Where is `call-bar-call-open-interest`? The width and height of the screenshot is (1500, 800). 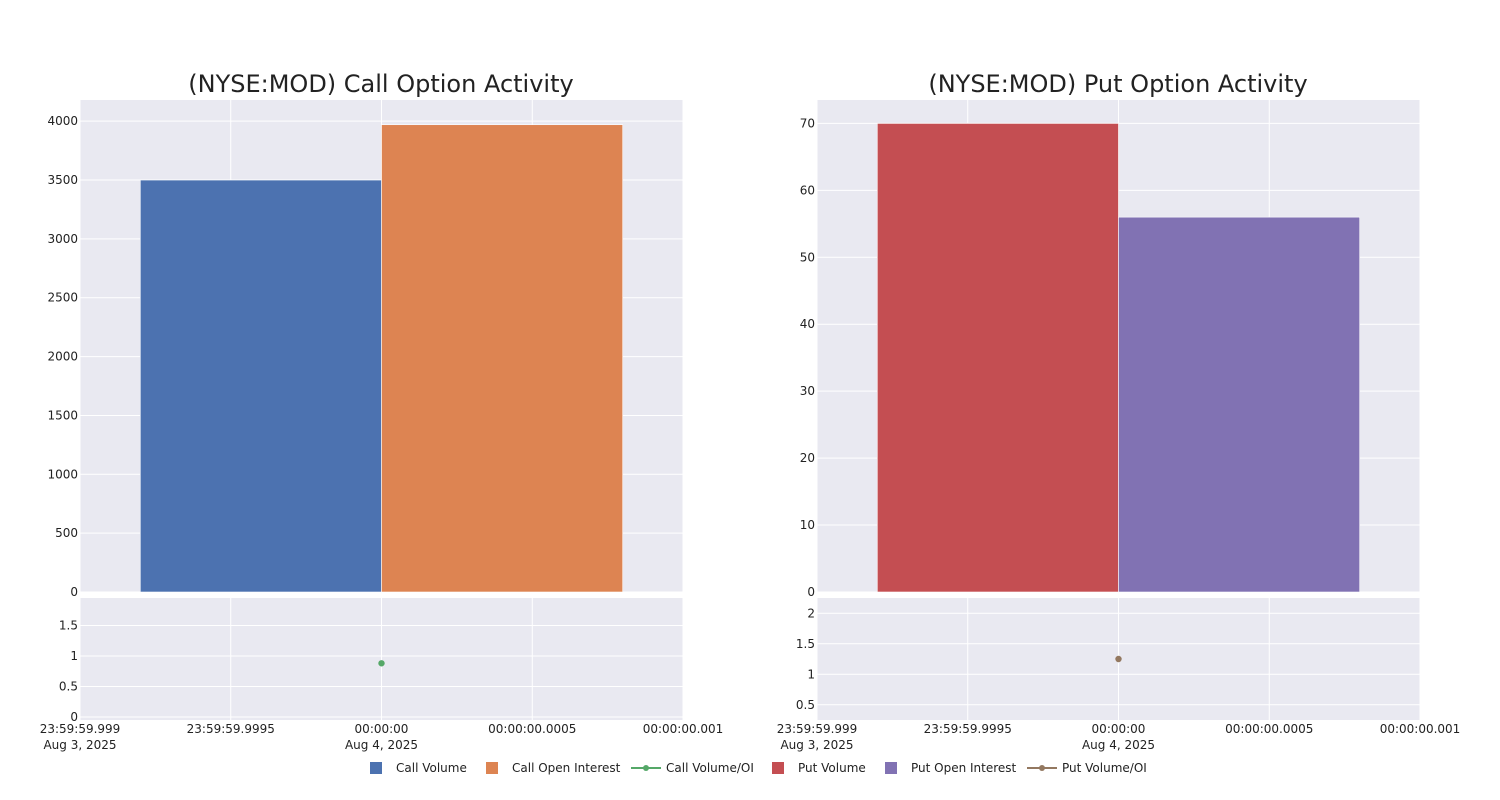
call-bar-call-open-interest is located at coordinates (502, 358).